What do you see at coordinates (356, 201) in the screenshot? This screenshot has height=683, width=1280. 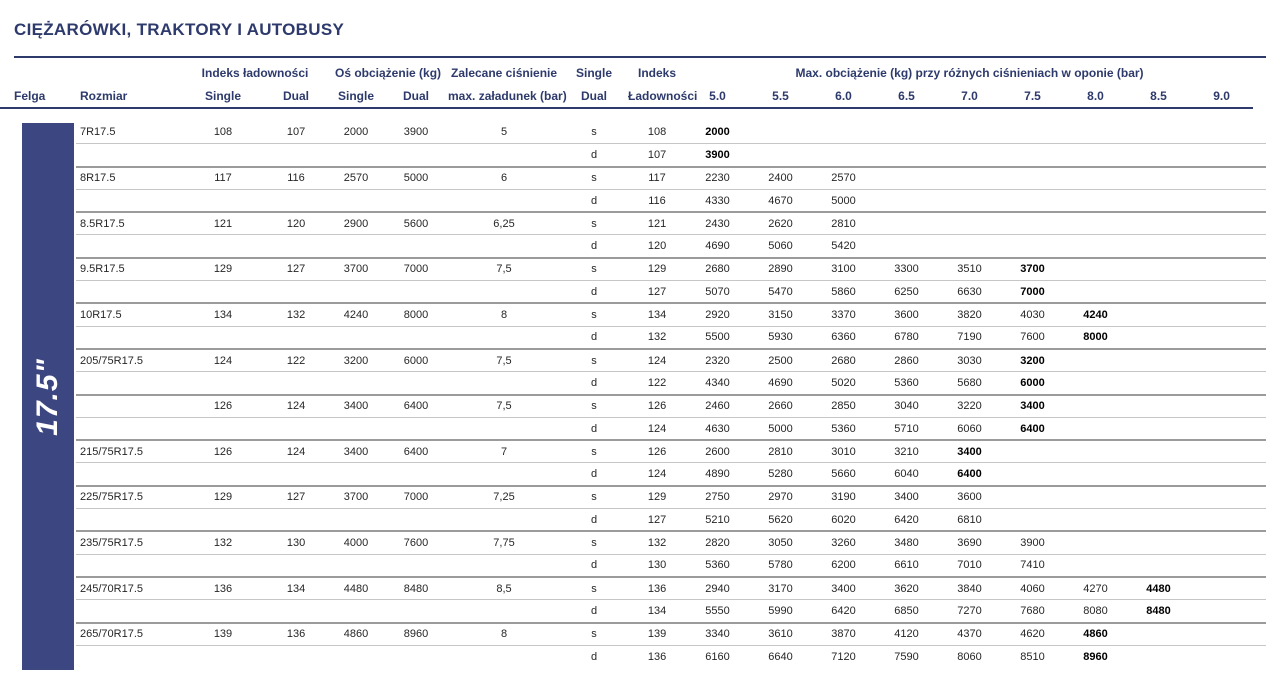 I see `axle-load-single-cell` at bounding box center [356, 201].